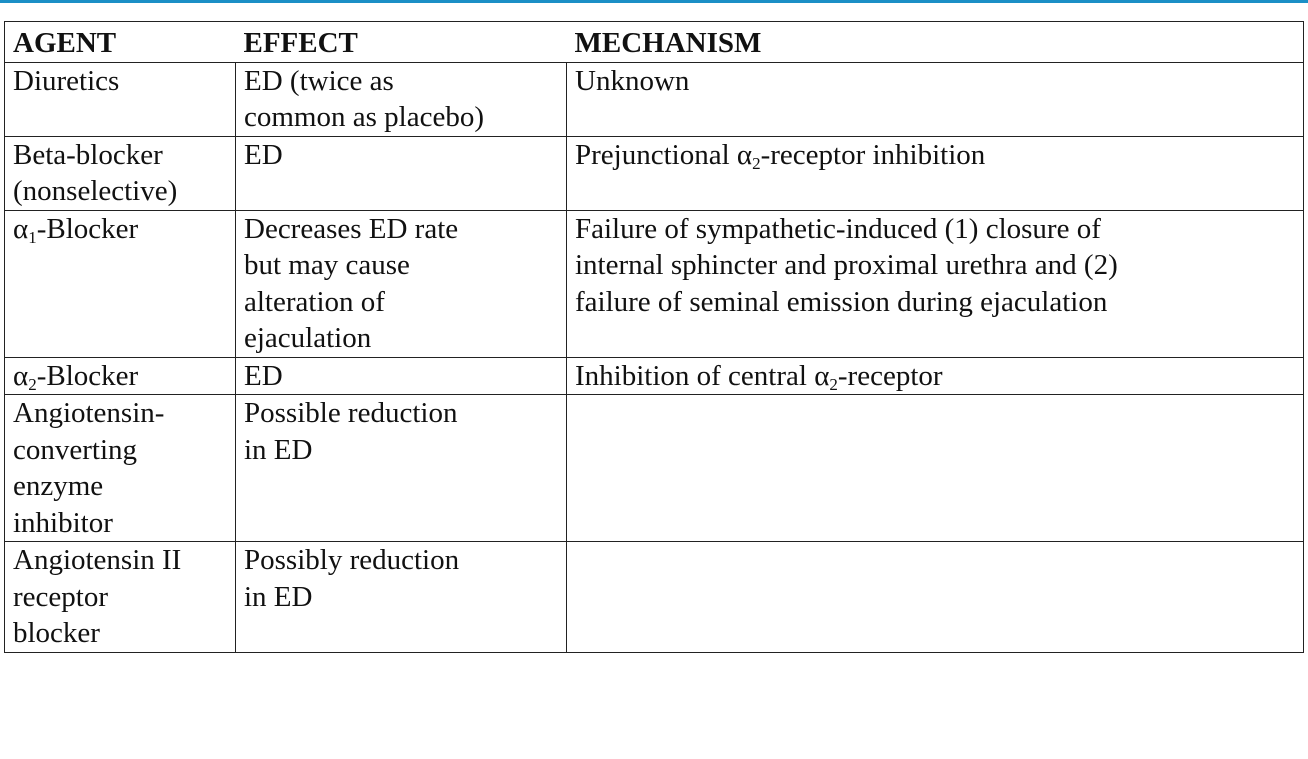 Image resolution: width=1308 pixels, height=759 pixels. Describe the element at coordinates (120, 173) in the screenshot. I see `agent-cell: Beta-blocker (nonselective)` at that location.